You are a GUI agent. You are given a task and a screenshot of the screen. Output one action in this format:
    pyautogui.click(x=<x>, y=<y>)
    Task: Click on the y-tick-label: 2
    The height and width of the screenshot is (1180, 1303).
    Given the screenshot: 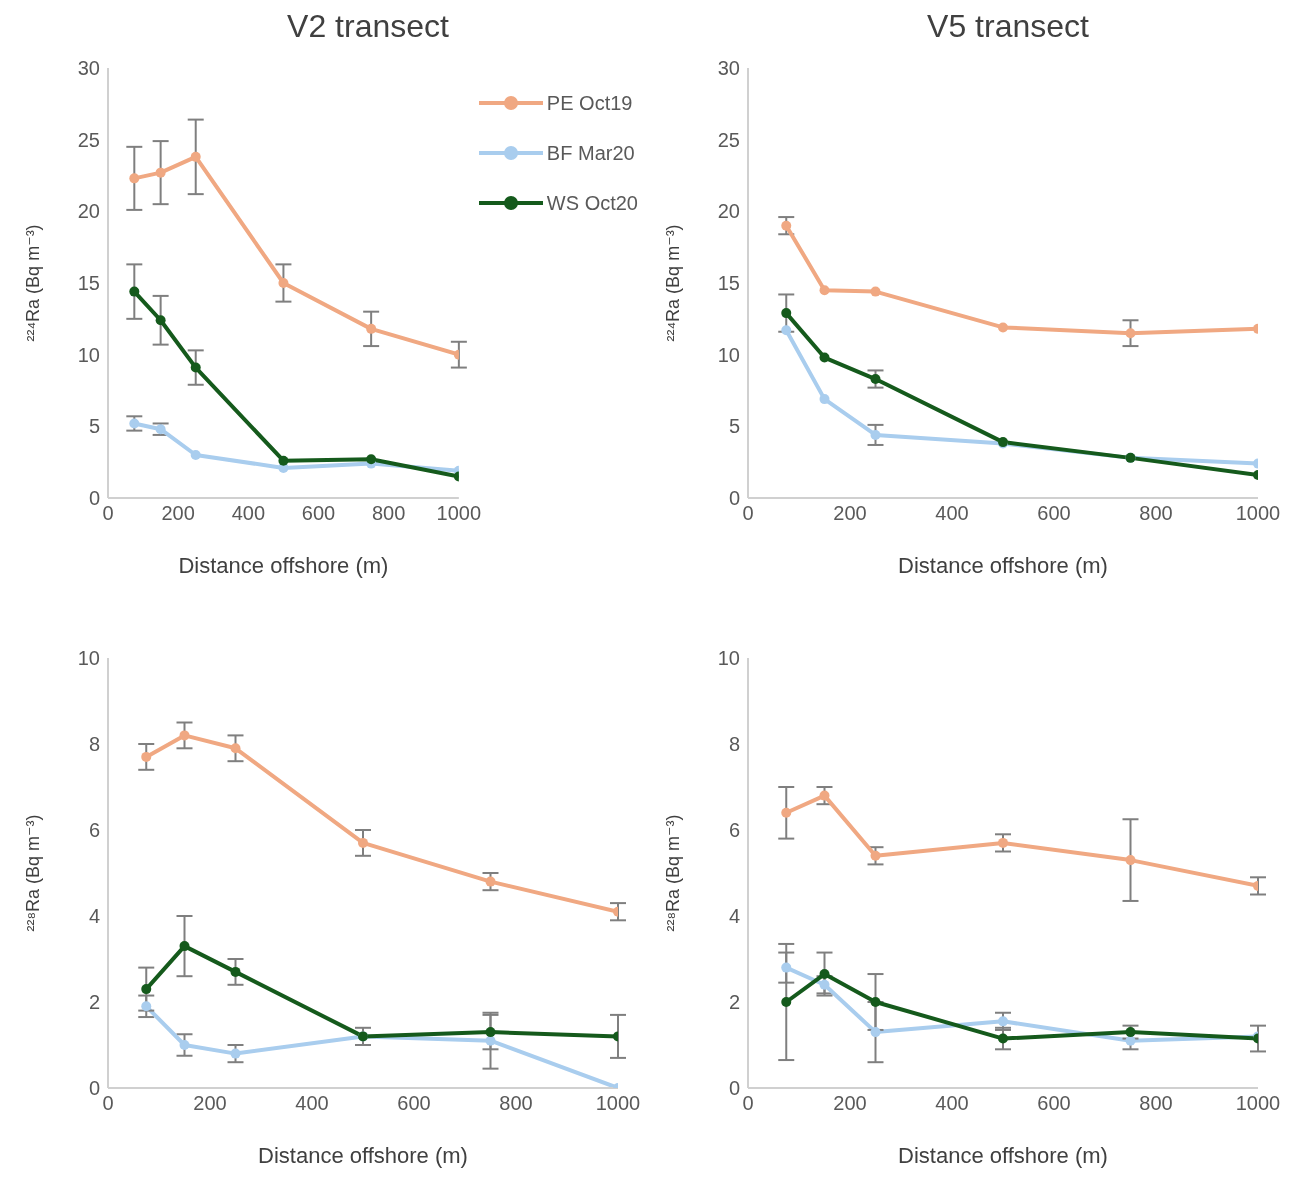 What is the action you would take?
    pyautogui.click(x=734, y=1002)
    